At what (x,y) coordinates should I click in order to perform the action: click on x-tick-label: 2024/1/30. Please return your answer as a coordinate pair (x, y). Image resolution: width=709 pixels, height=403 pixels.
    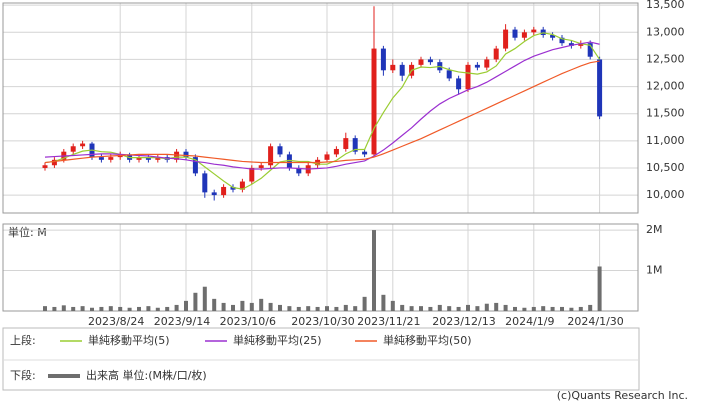
    Looking at the image, I should click on (595, 321).